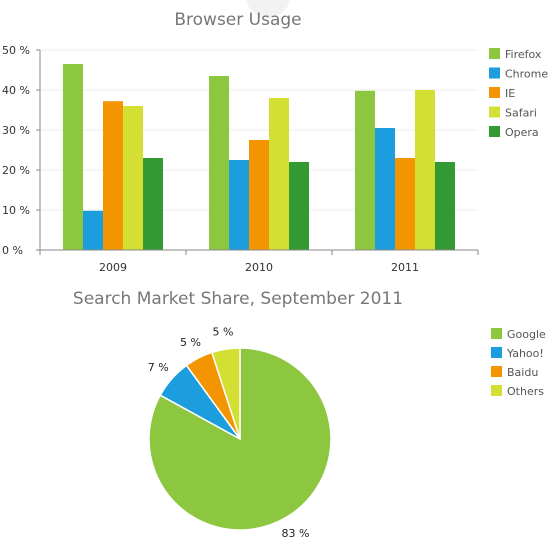 The height and width of the screenshot is (554, 555). Describe the element at coordinates (526, 334) in the screenshot. I see `legend-label-google: Google` at that location.